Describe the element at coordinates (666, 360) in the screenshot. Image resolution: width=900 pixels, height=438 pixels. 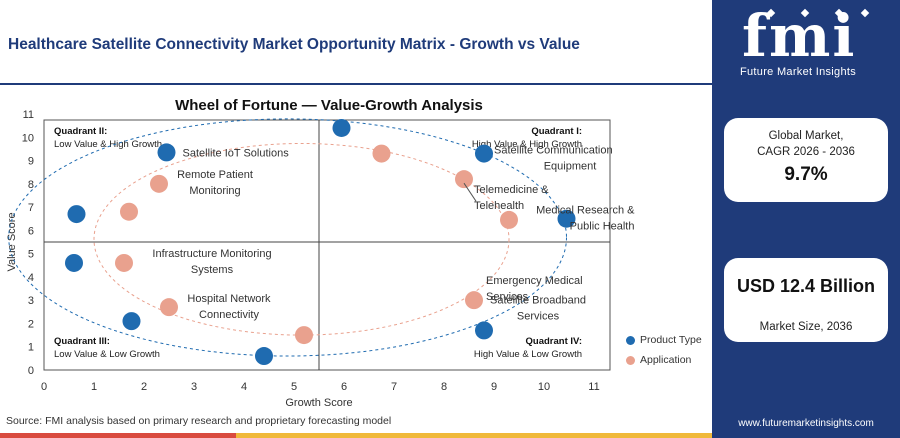
I see `legend-label-application: Application` at that location.